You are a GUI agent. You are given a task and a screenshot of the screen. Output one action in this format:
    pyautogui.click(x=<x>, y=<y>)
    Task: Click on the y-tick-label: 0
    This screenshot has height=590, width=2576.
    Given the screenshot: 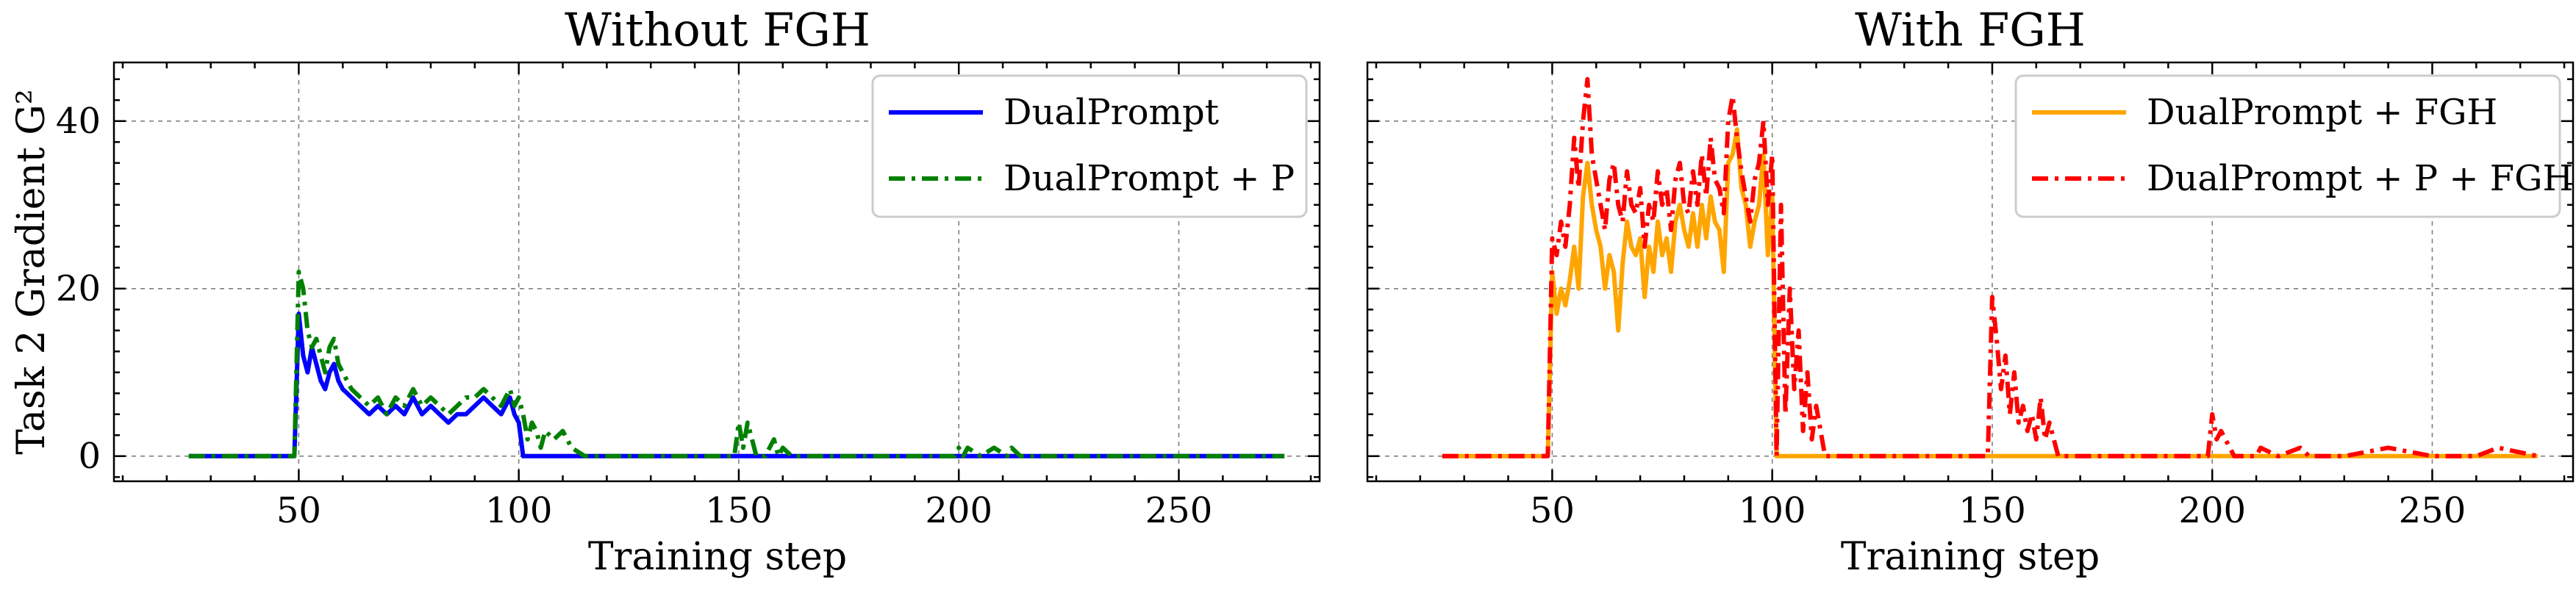 What is the action you would take?
    pyautogui.click(x=89, y=457)
    